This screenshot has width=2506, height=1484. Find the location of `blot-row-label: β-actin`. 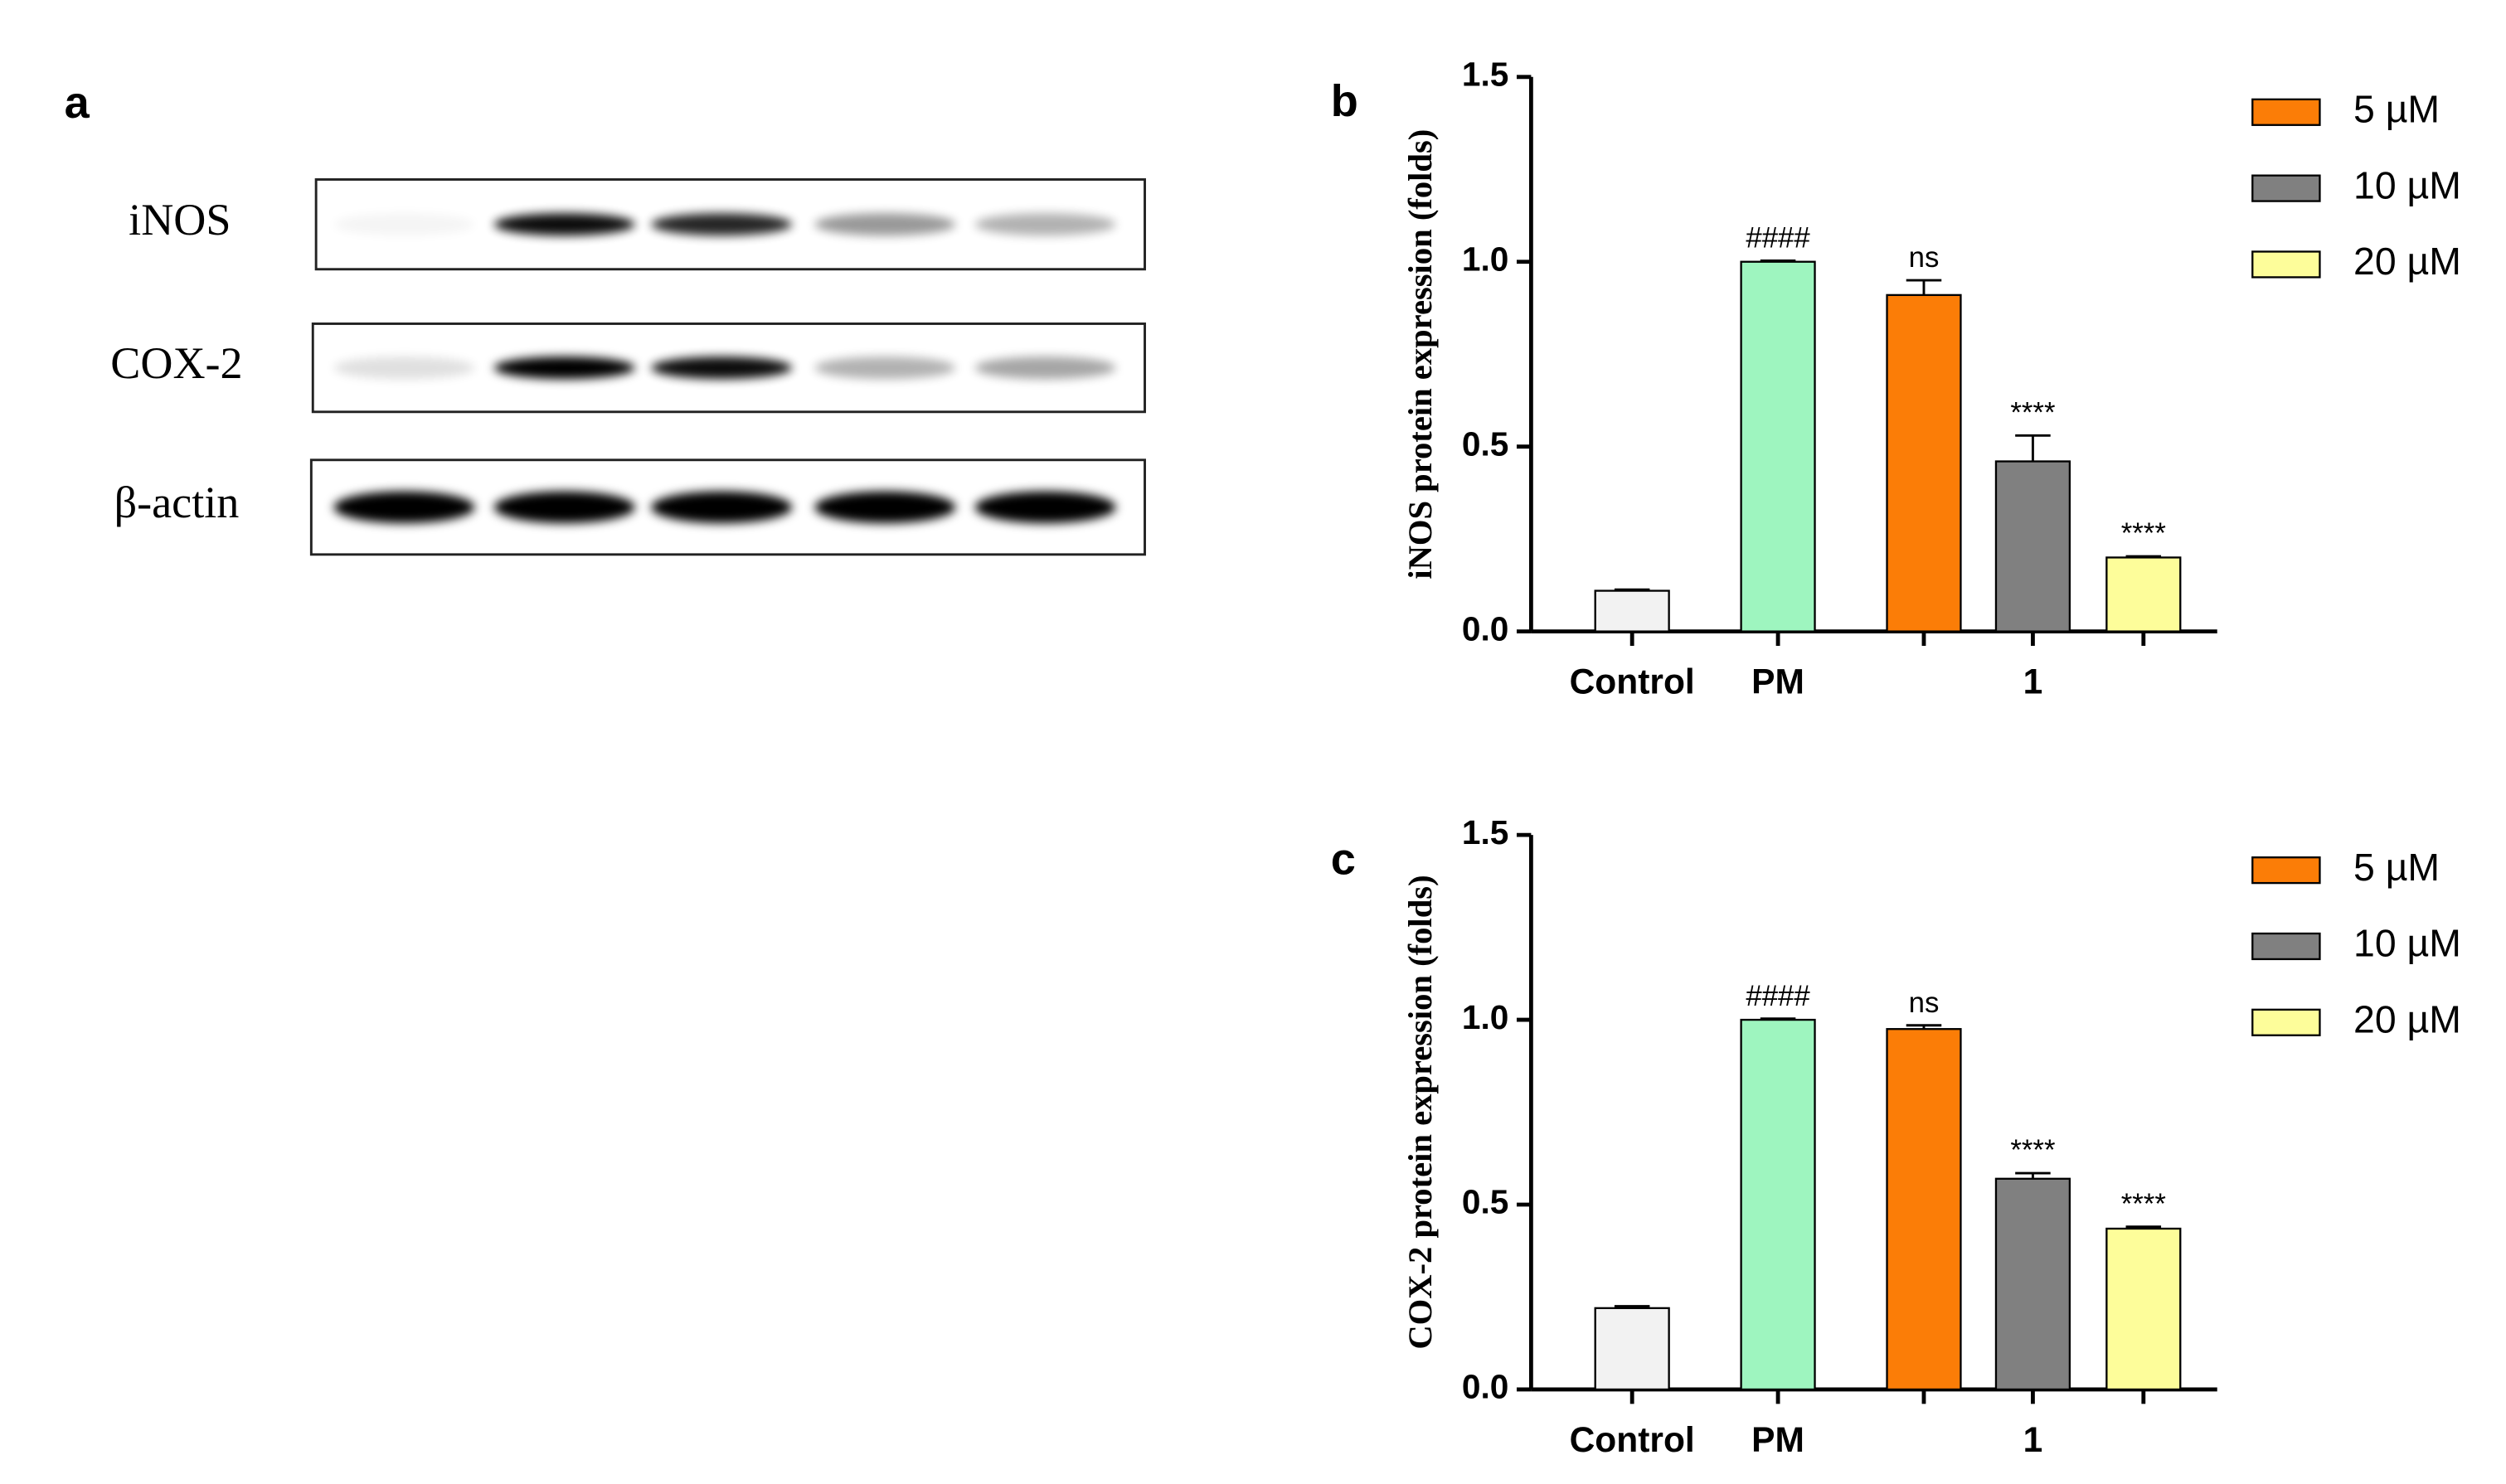

blot-row-label: β-actin is located at coordinates (177, 502).